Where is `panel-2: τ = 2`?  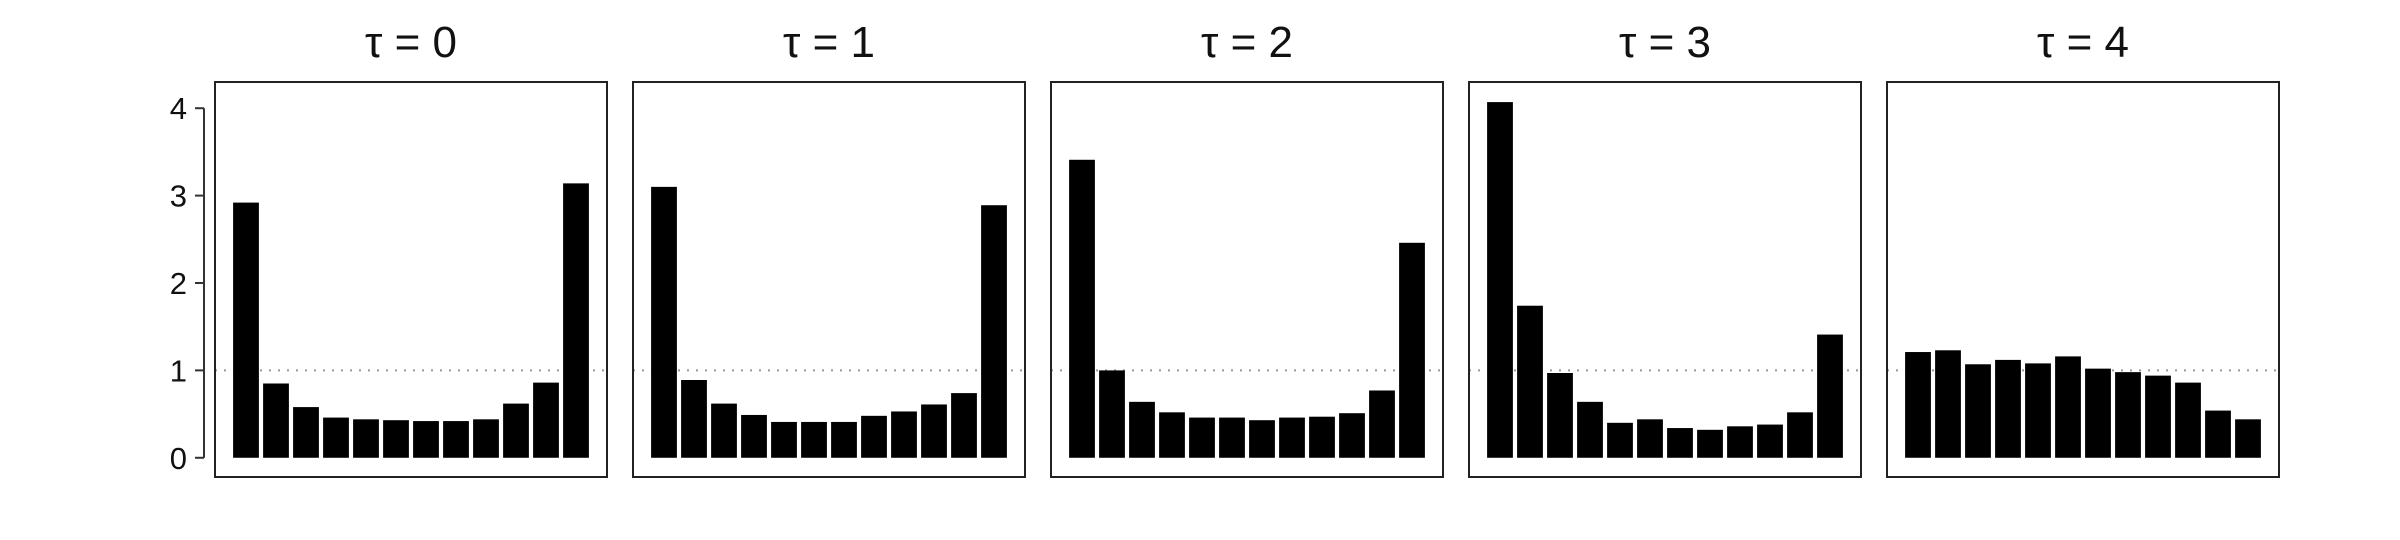 panel-2: τ = 2 is located at coordinates (1247, 248).